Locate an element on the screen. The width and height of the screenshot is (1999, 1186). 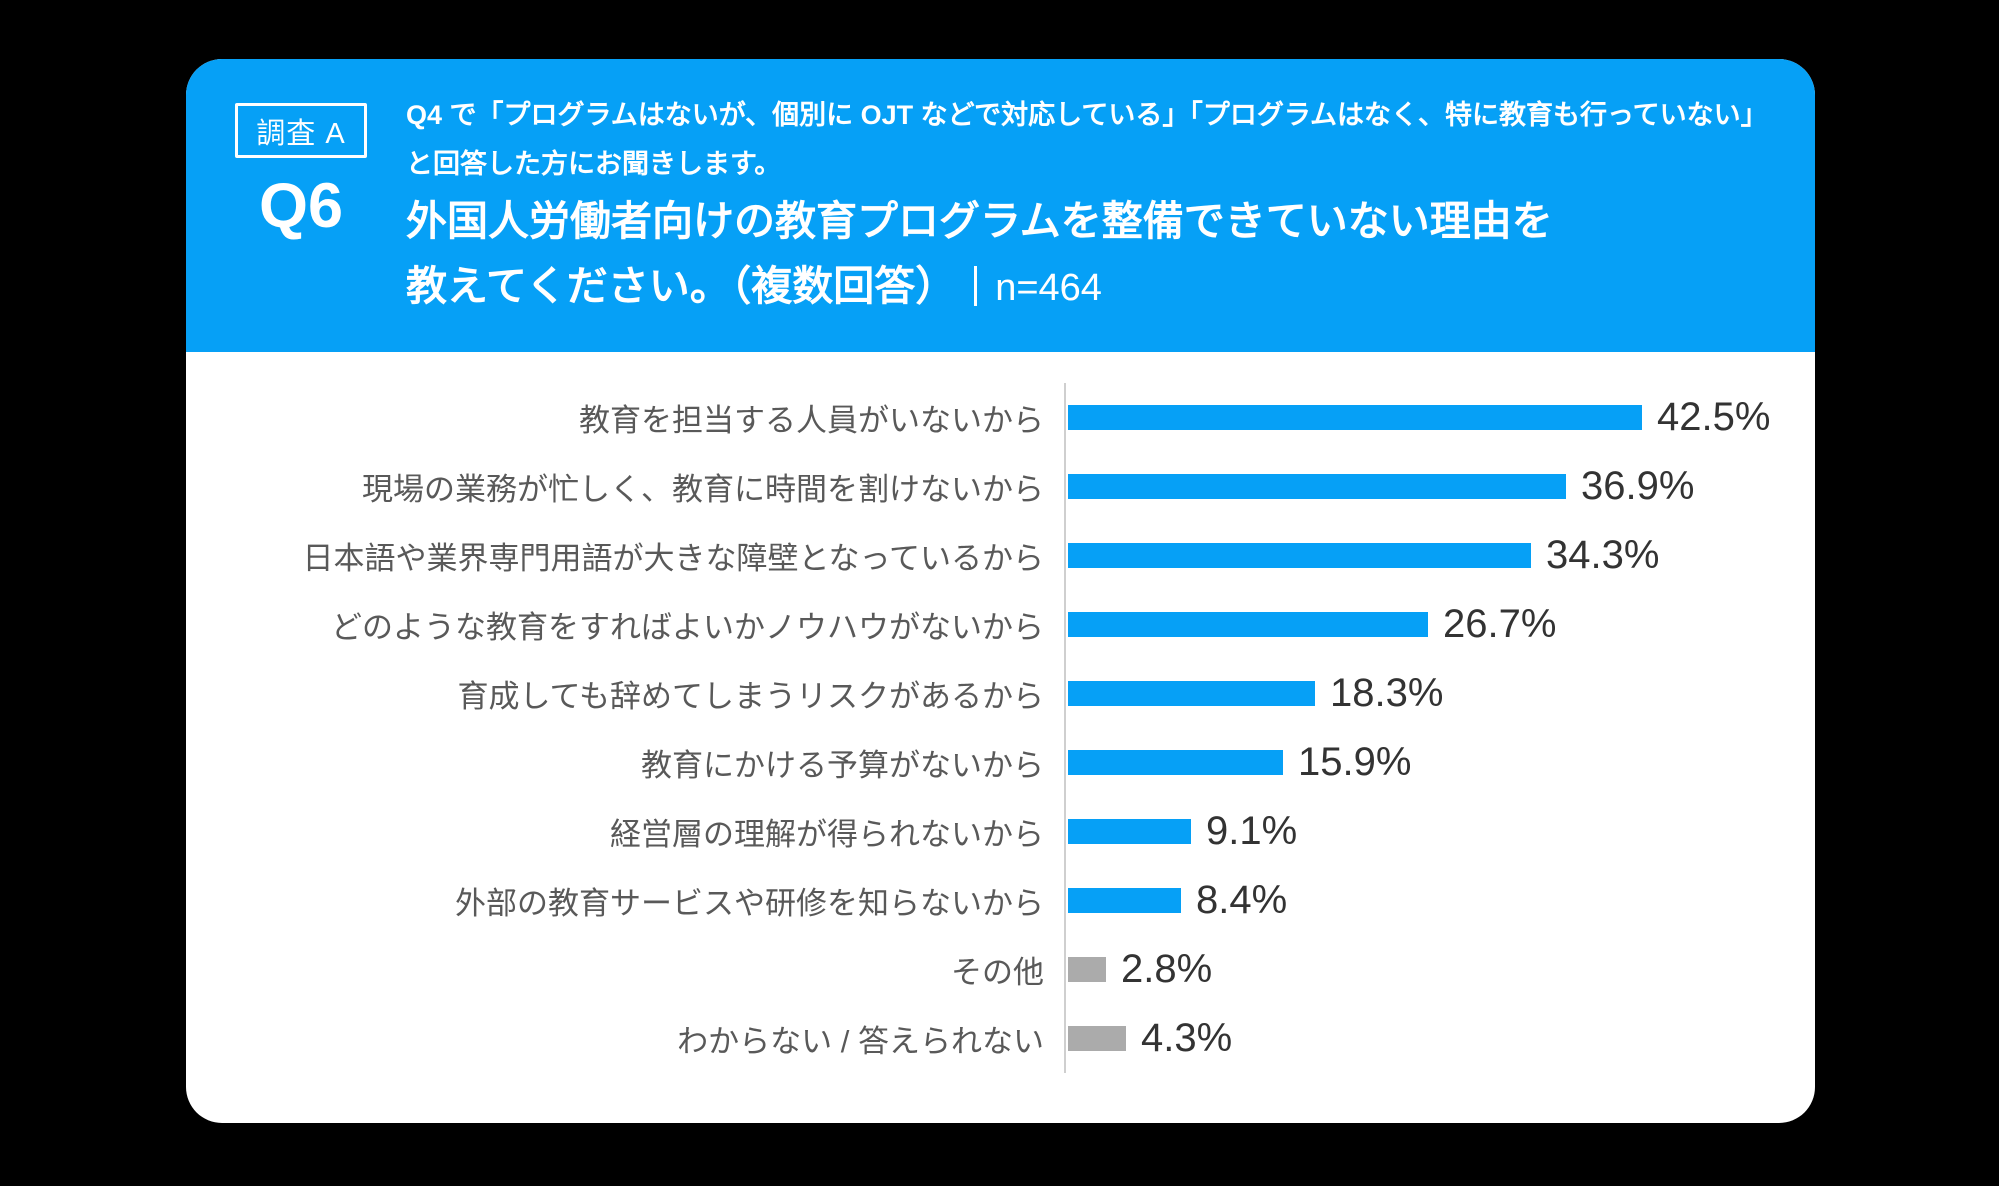
value-label: 9.1% is located at coordinates (1252, 831).